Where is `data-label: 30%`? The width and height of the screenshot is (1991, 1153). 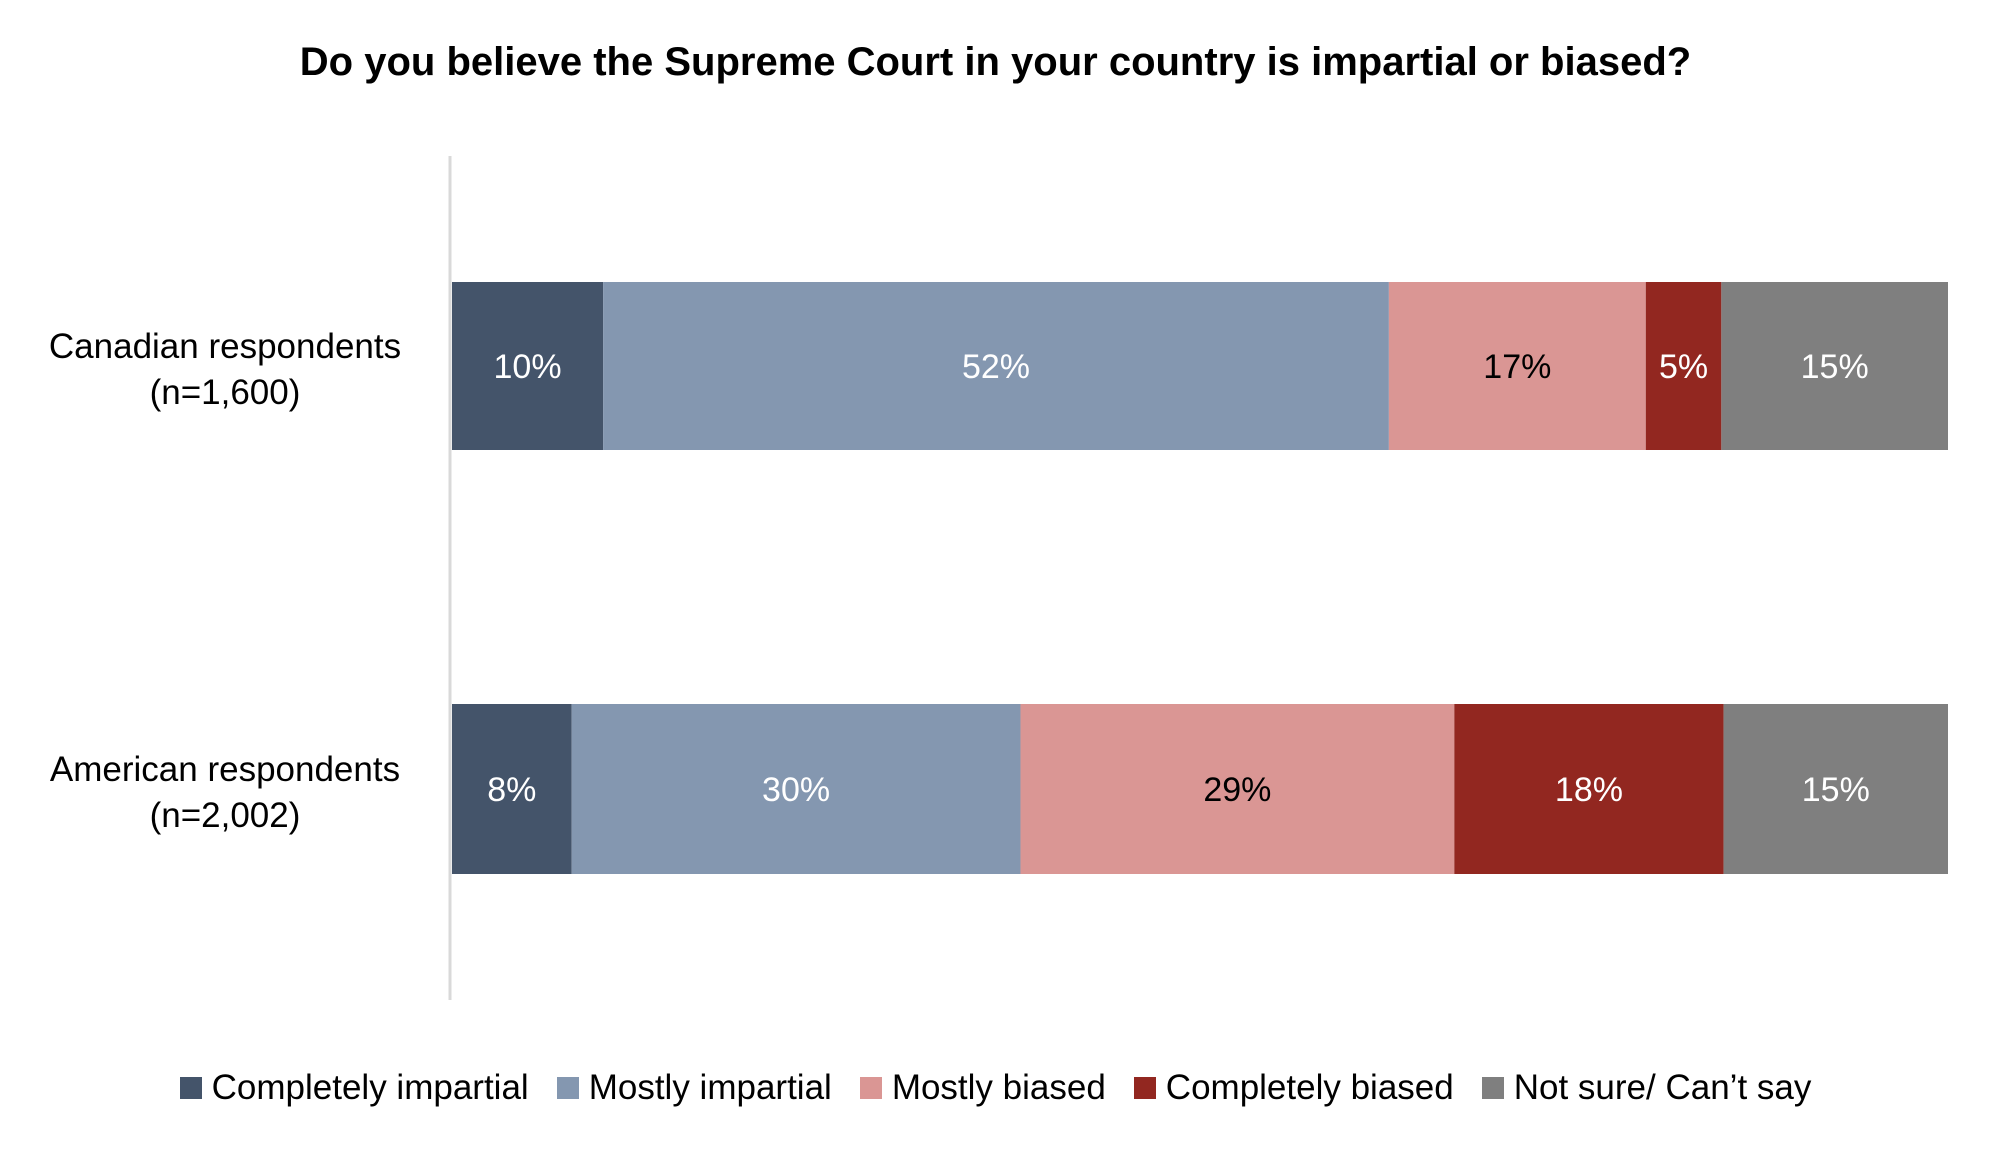 data-label: 30% is located at coordinates (796, 790).